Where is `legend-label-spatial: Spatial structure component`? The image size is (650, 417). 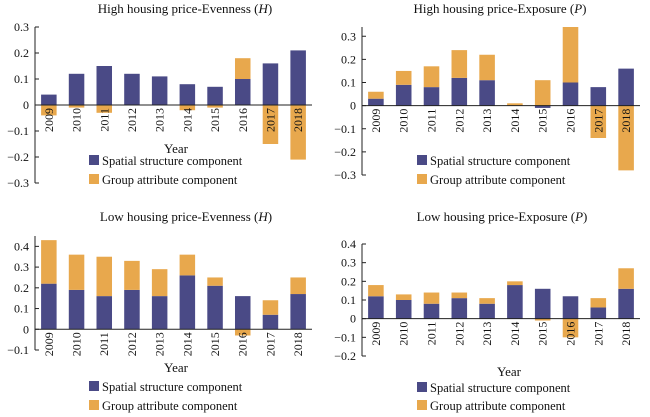
legend-label-spatial: Spatial structure component is located at coordinates (172, 387).